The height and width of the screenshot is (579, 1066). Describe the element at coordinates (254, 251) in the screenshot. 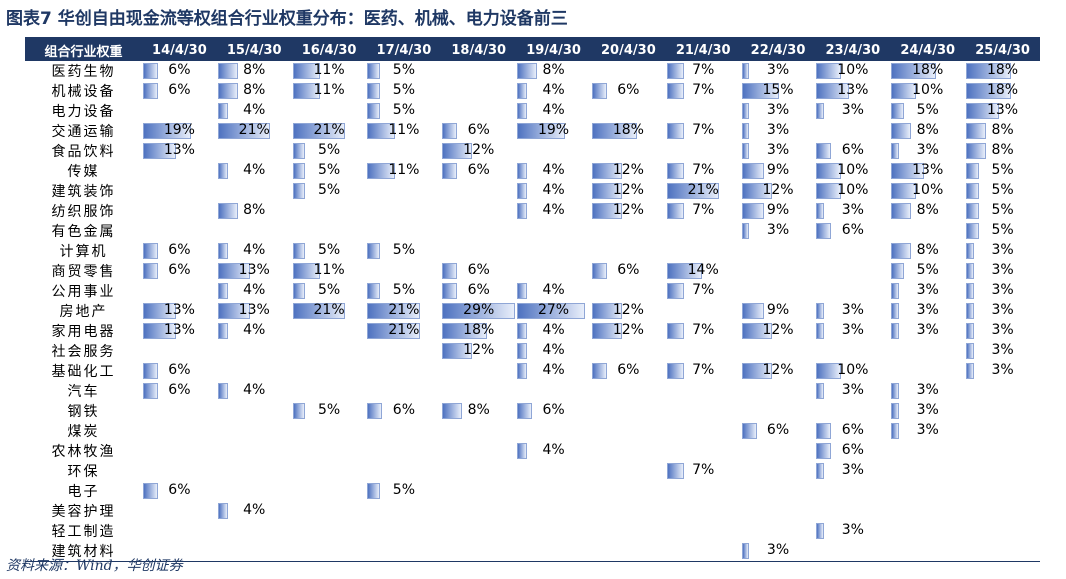

I see `weight-cell: 4%` at that location.